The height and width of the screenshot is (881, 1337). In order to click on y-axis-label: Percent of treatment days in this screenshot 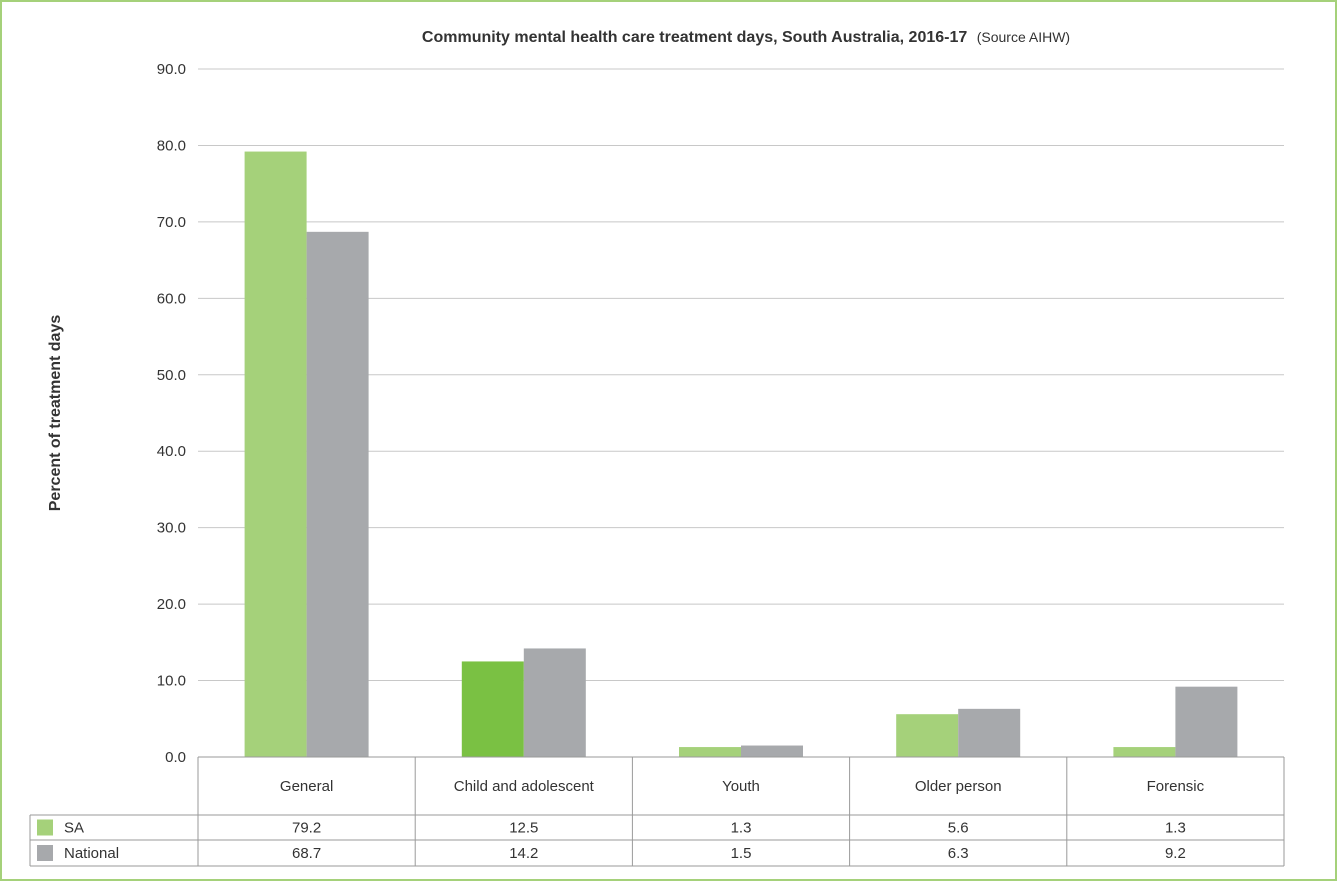, I will do `click(55, 413)`.